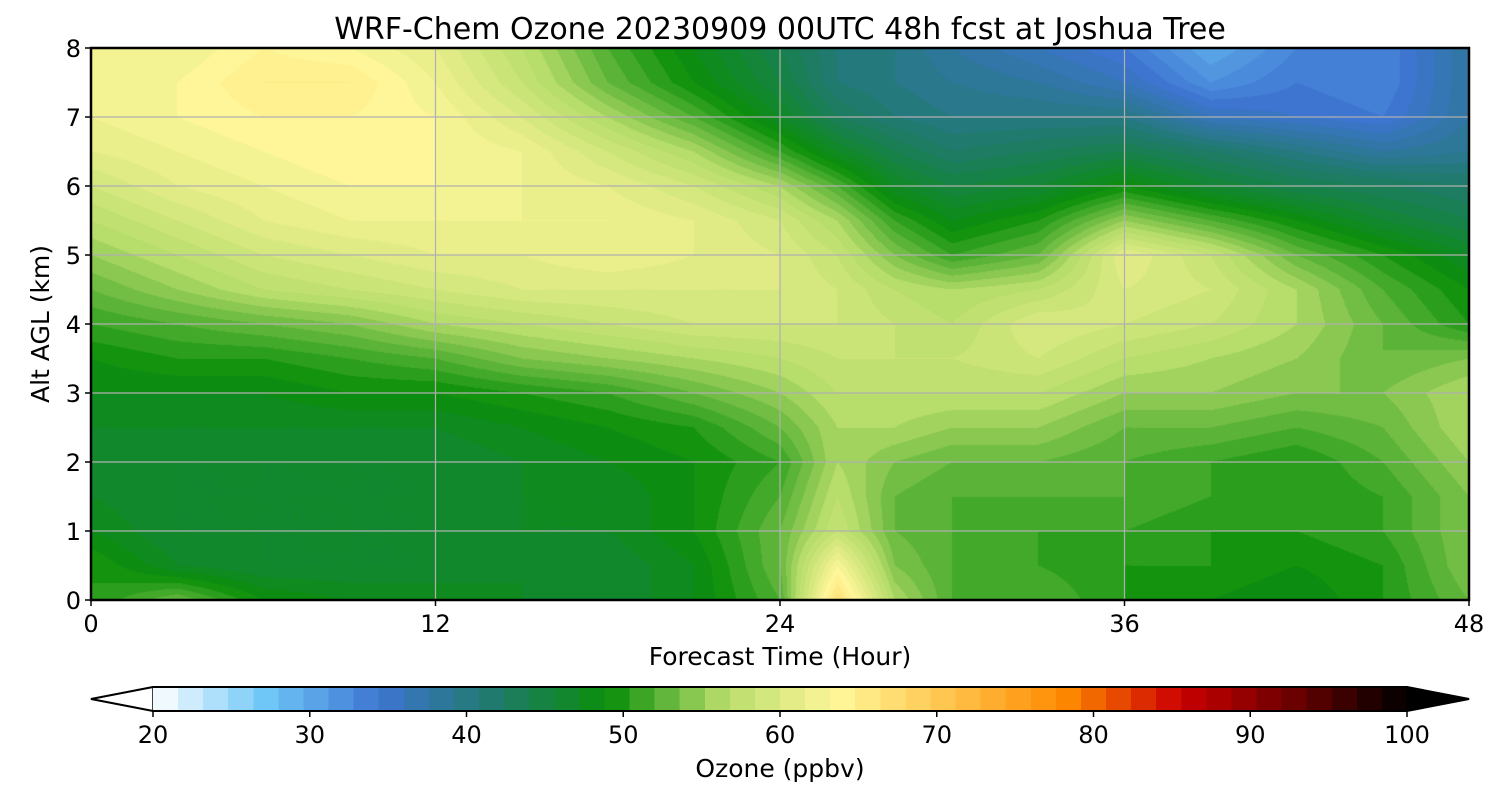 This screenshot has height=800, width=1500. Describe the element at coordinates (780, 624) in the screenshot. I see `x-tick-label: 24` at that location.